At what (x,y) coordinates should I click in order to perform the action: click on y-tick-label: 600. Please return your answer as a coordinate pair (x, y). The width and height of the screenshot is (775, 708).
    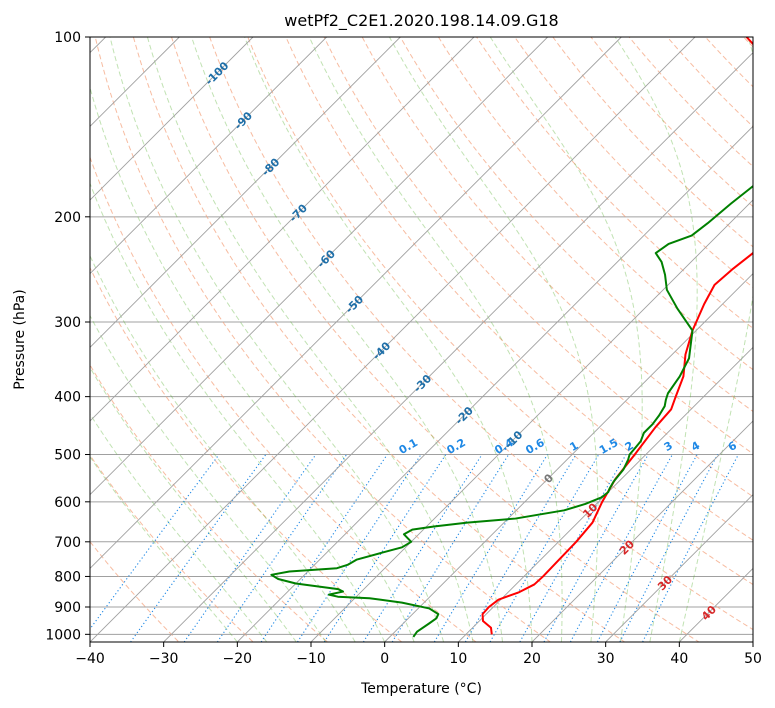
    Looking at the image, I should click on (67, 503).